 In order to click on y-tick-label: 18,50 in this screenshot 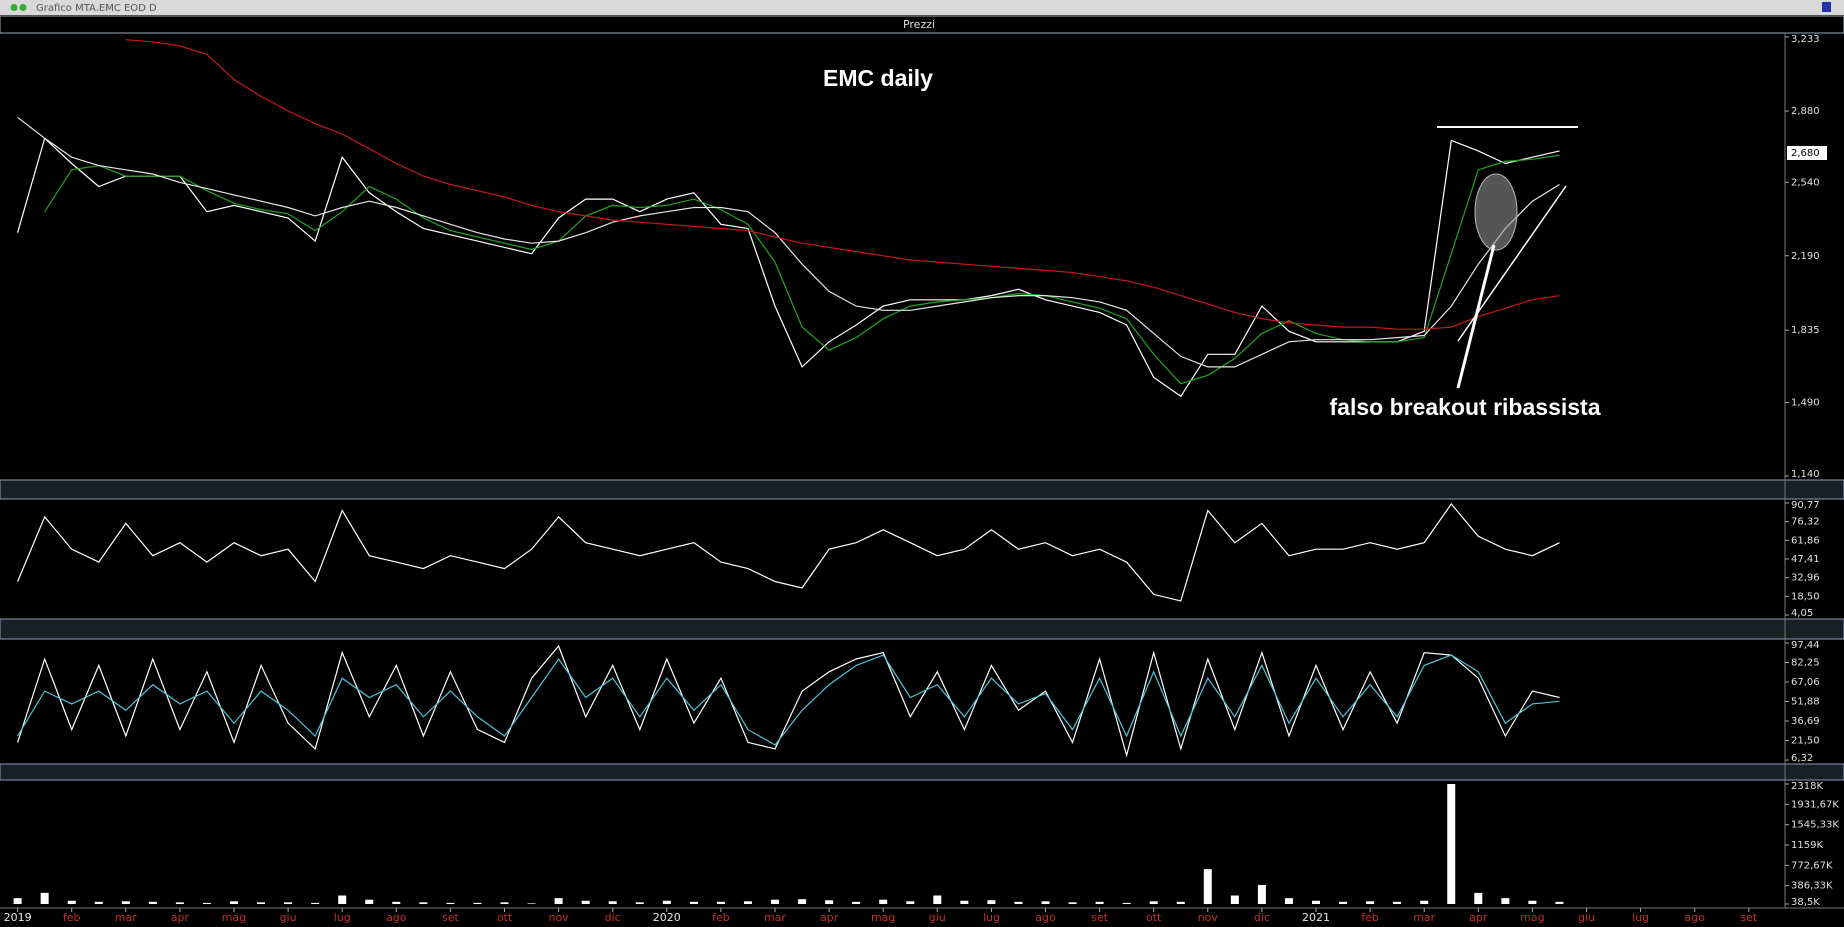, I will do `click(1805, 596)`.